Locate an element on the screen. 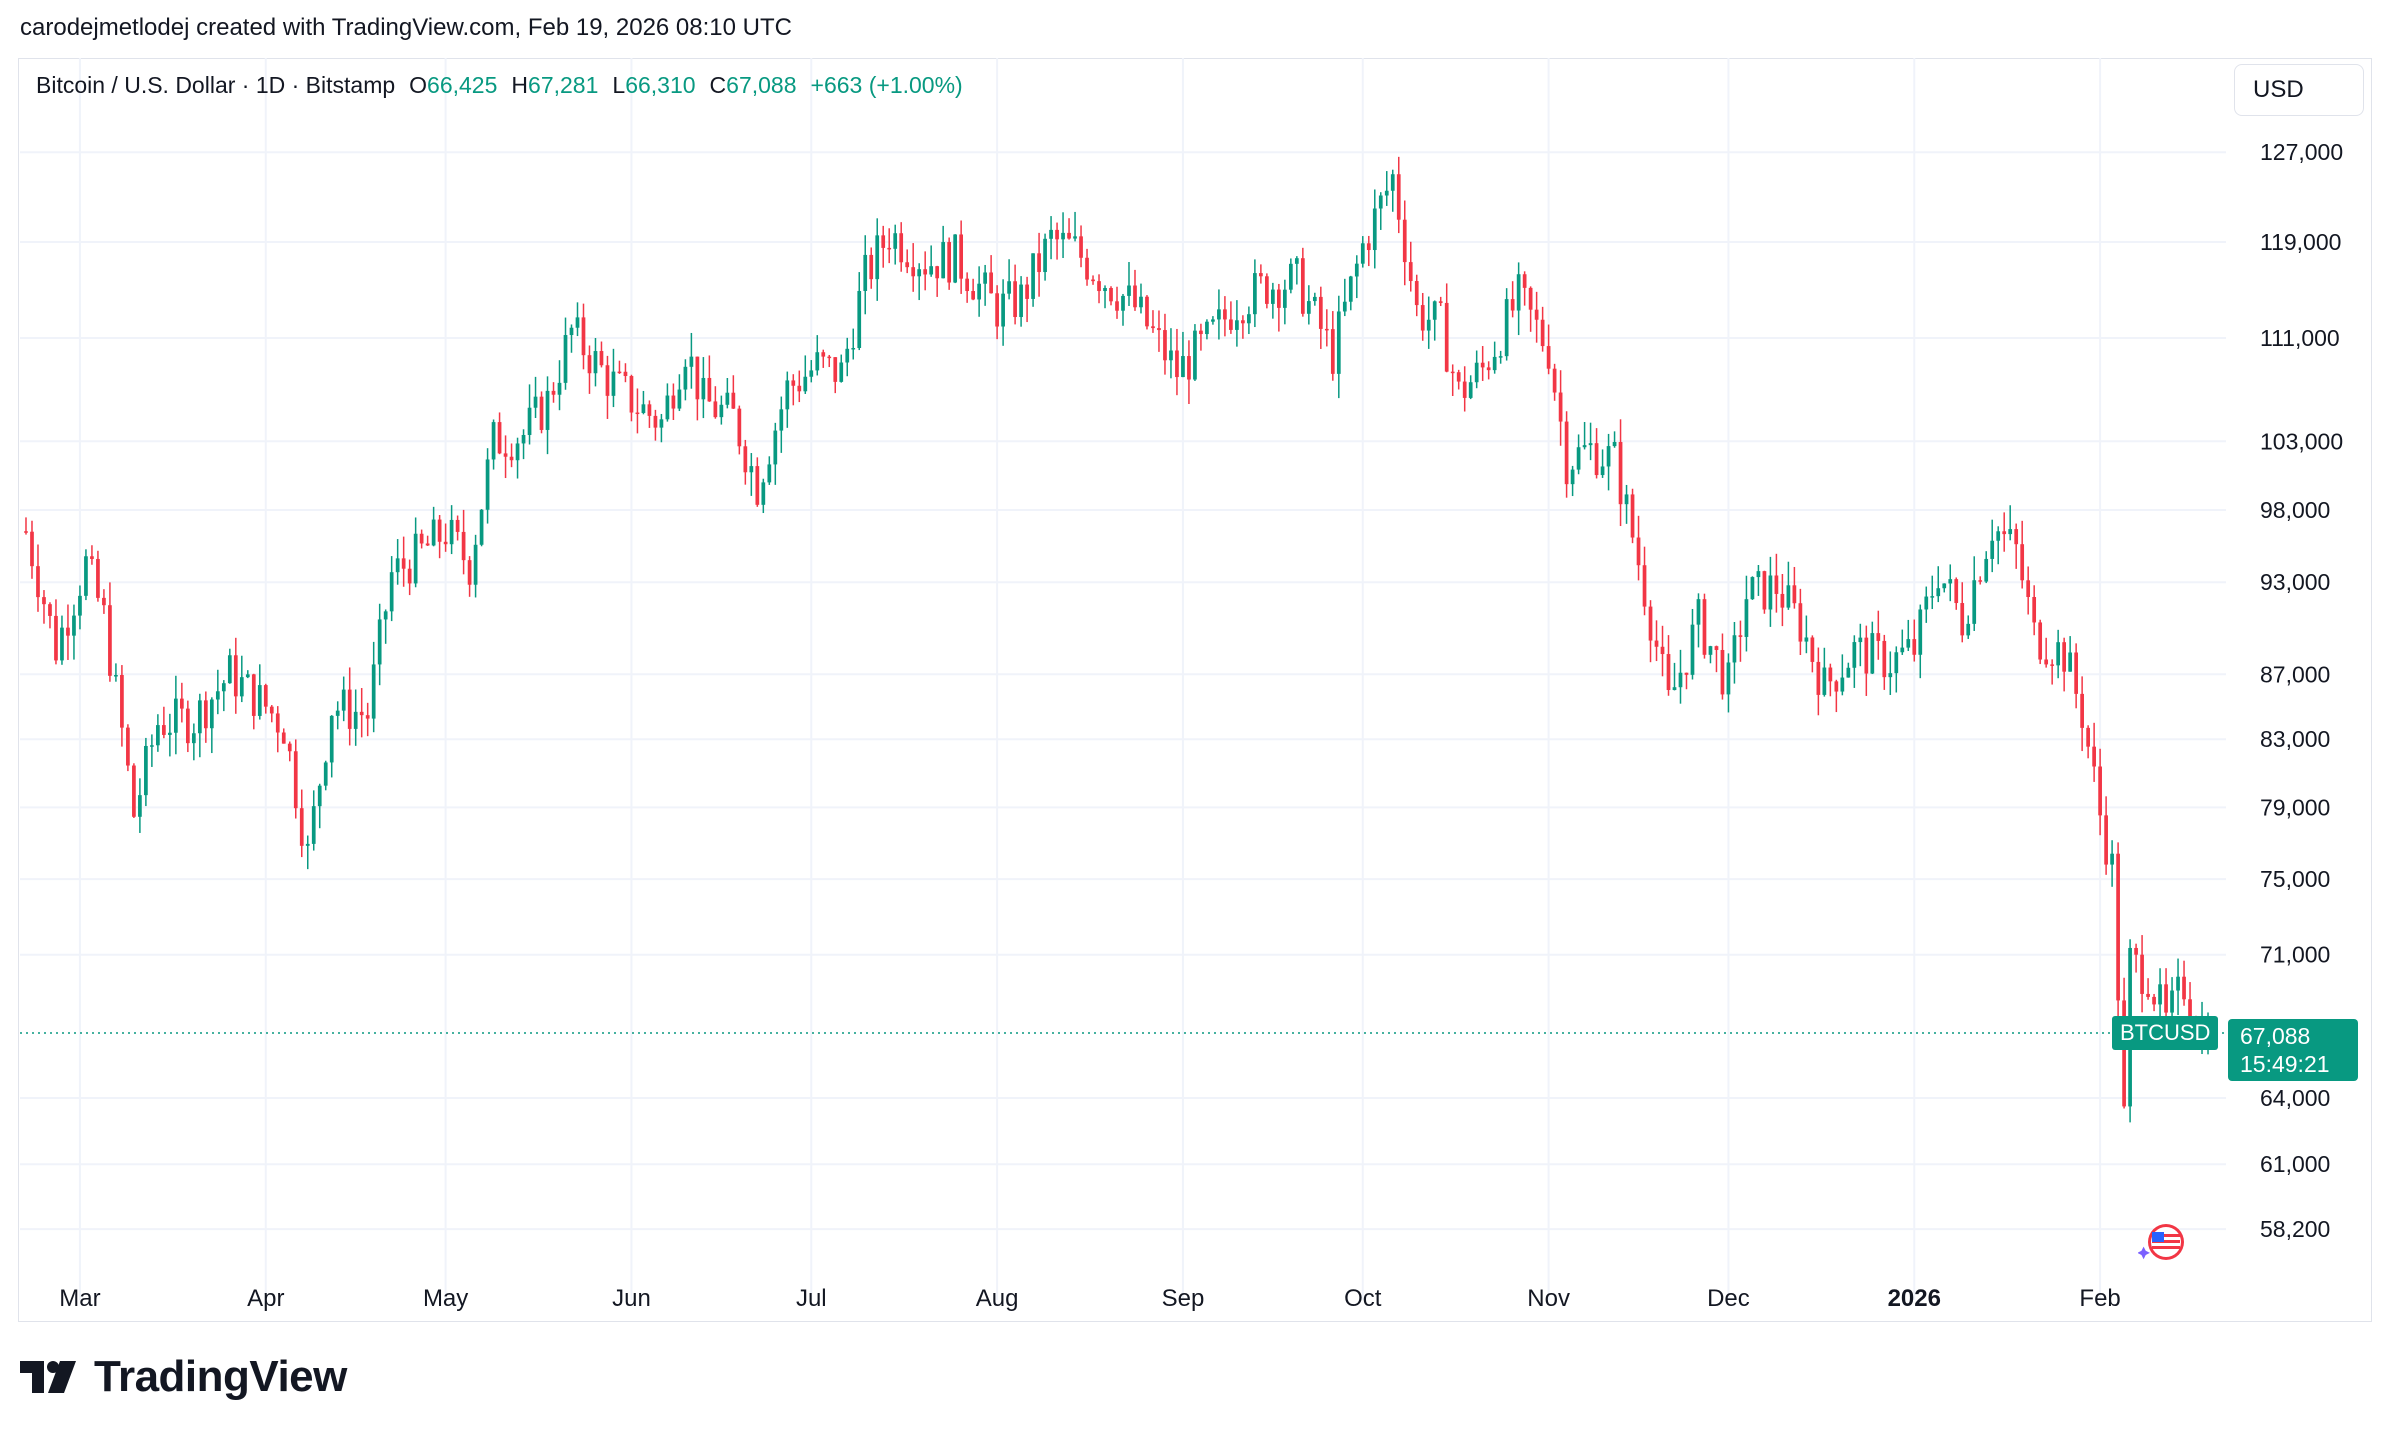 The height and width of the screenshot is (1442, 2390). bar-countdown: 15:49:21 is located at coordinates (2285, 1063).